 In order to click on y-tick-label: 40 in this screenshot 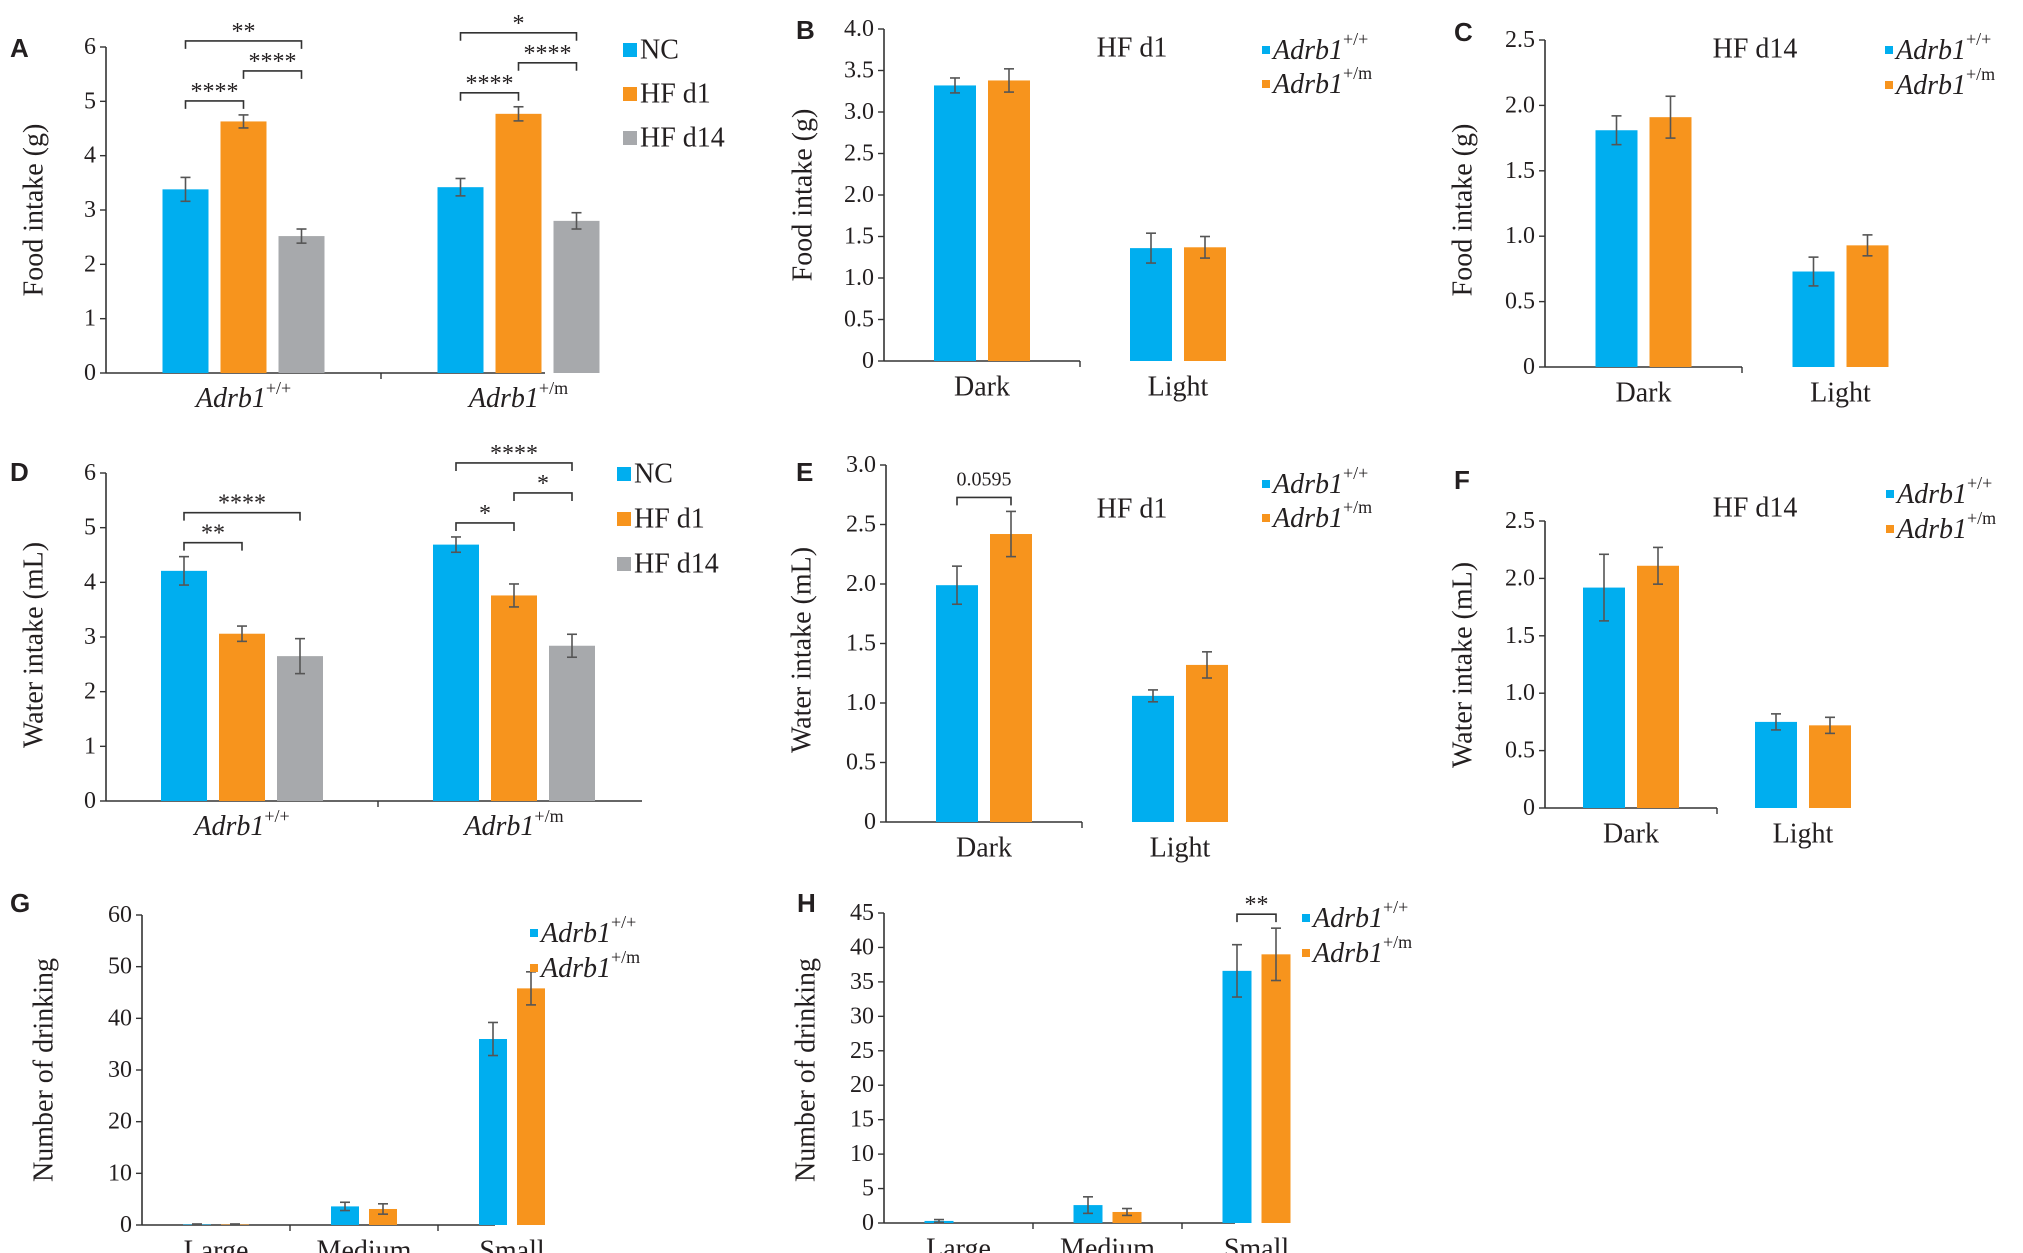, I will do `click(120, 1018)`.